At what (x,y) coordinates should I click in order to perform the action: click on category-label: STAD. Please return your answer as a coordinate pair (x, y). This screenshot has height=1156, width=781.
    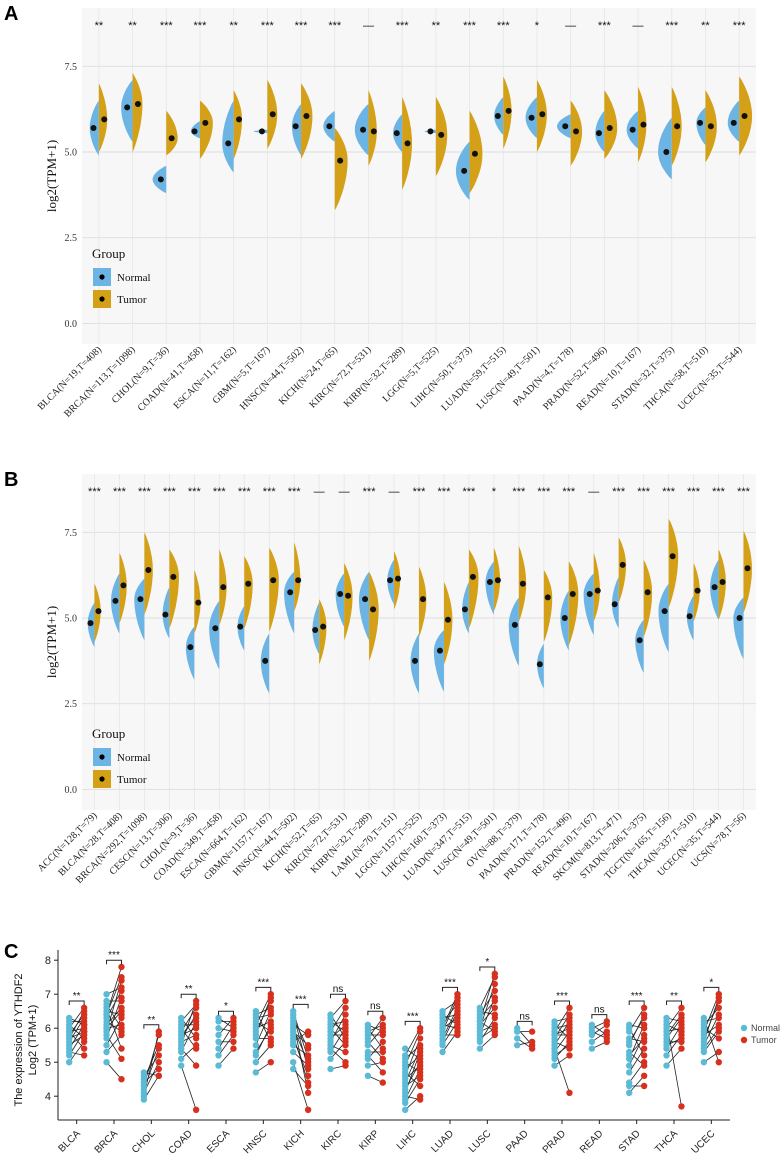
    Looking at the image, I should click on (630, 1141).